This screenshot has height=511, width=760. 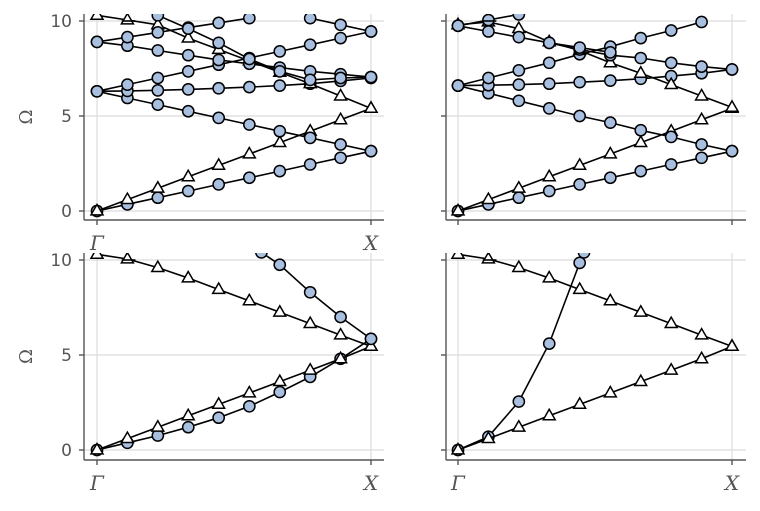 I want to click on y-tick-label: 10, so click(x=61, y=261).